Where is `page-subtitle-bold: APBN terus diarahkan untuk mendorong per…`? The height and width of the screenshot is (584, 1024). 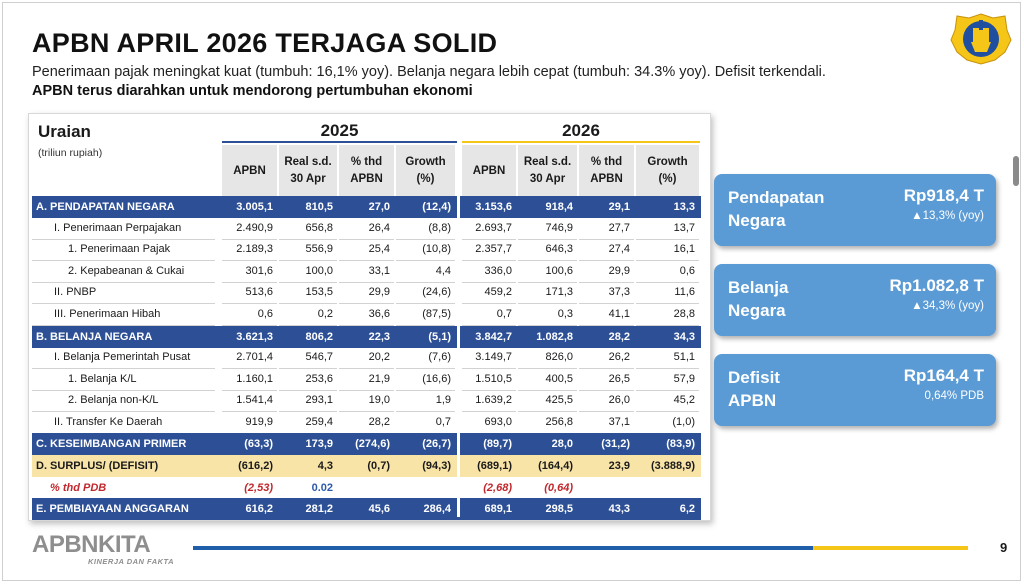
page-subtitle-bold: APBN terus diarahkan untuk mendorong per… is located at coordinates (252, 91).